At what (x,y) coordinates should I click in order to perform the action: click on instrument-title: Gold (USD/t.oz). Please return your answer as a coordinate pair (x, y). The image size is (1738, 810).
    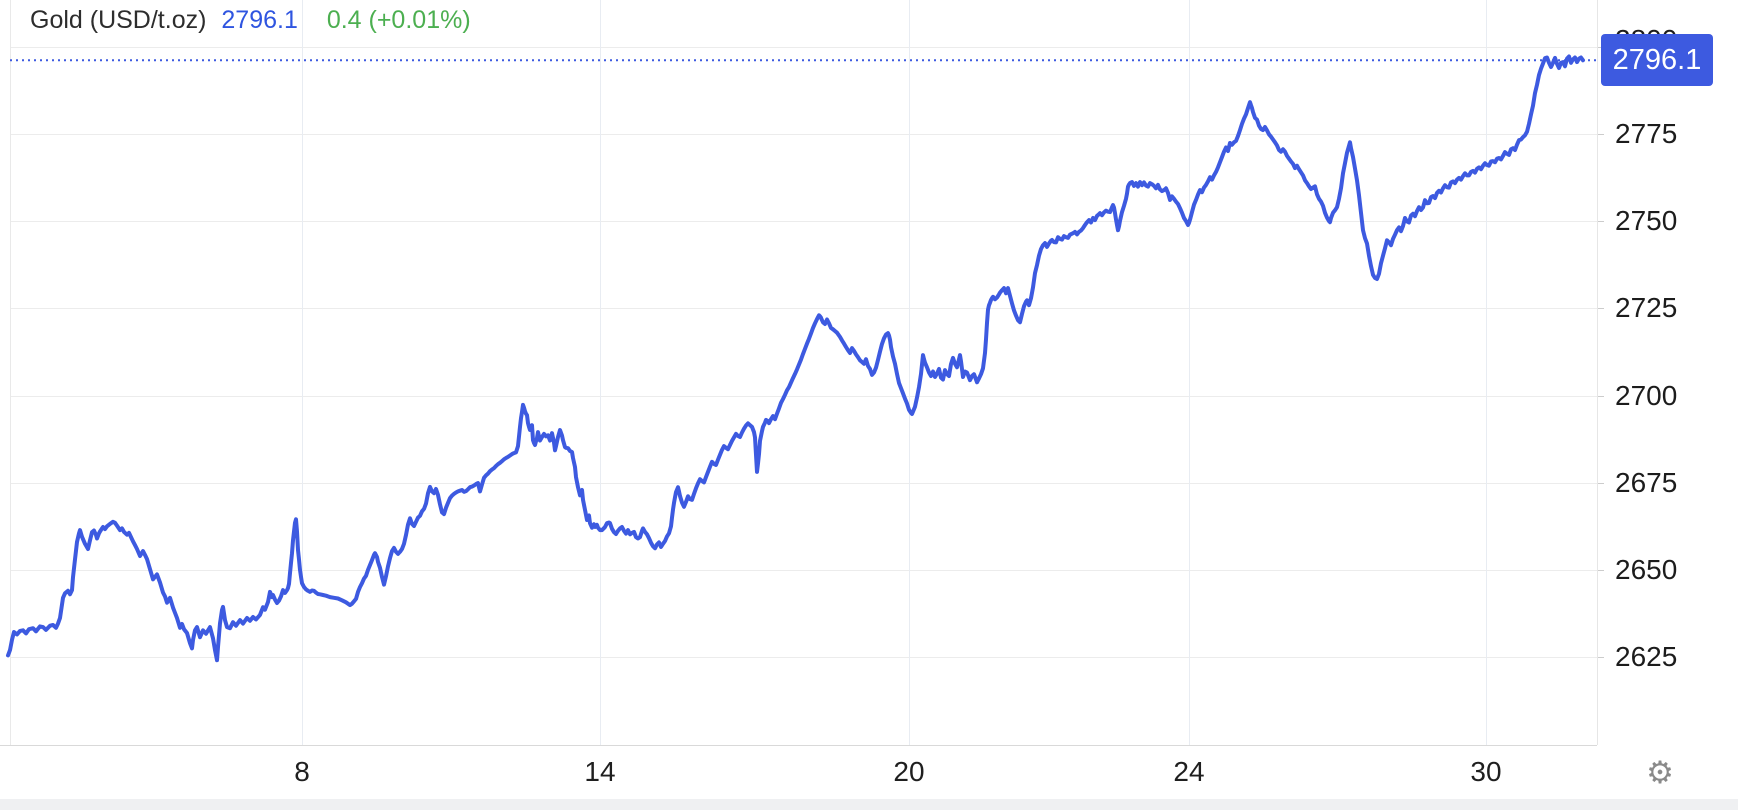
    Looking at the image, I should click on (118, 20).